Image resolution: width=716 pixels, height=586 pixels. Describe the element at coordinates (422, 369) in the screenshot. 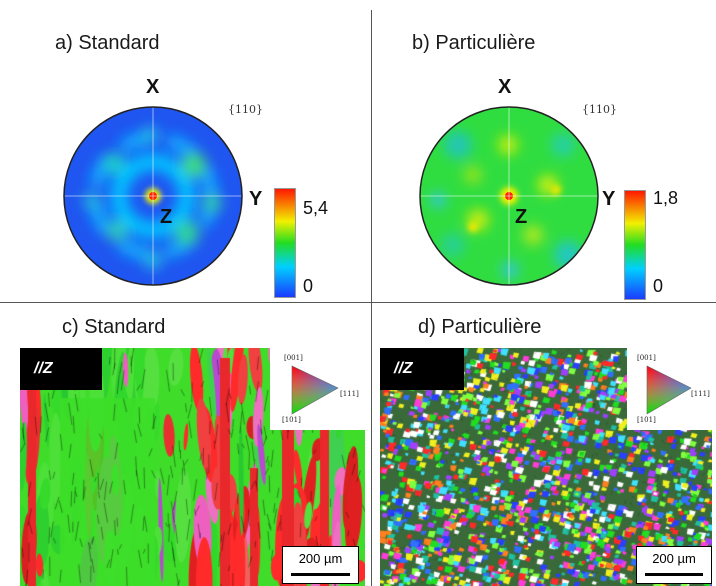

I see `panel-d-direction-label: //Z` at that location.